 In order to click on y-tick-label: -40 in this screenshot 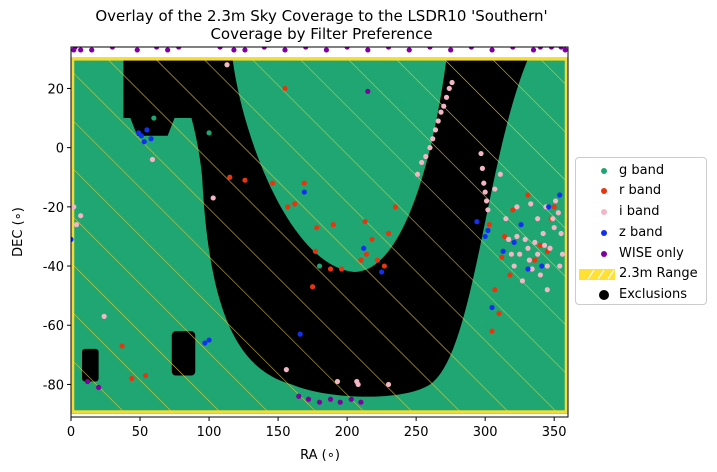, I will do `click(53, 267)`.